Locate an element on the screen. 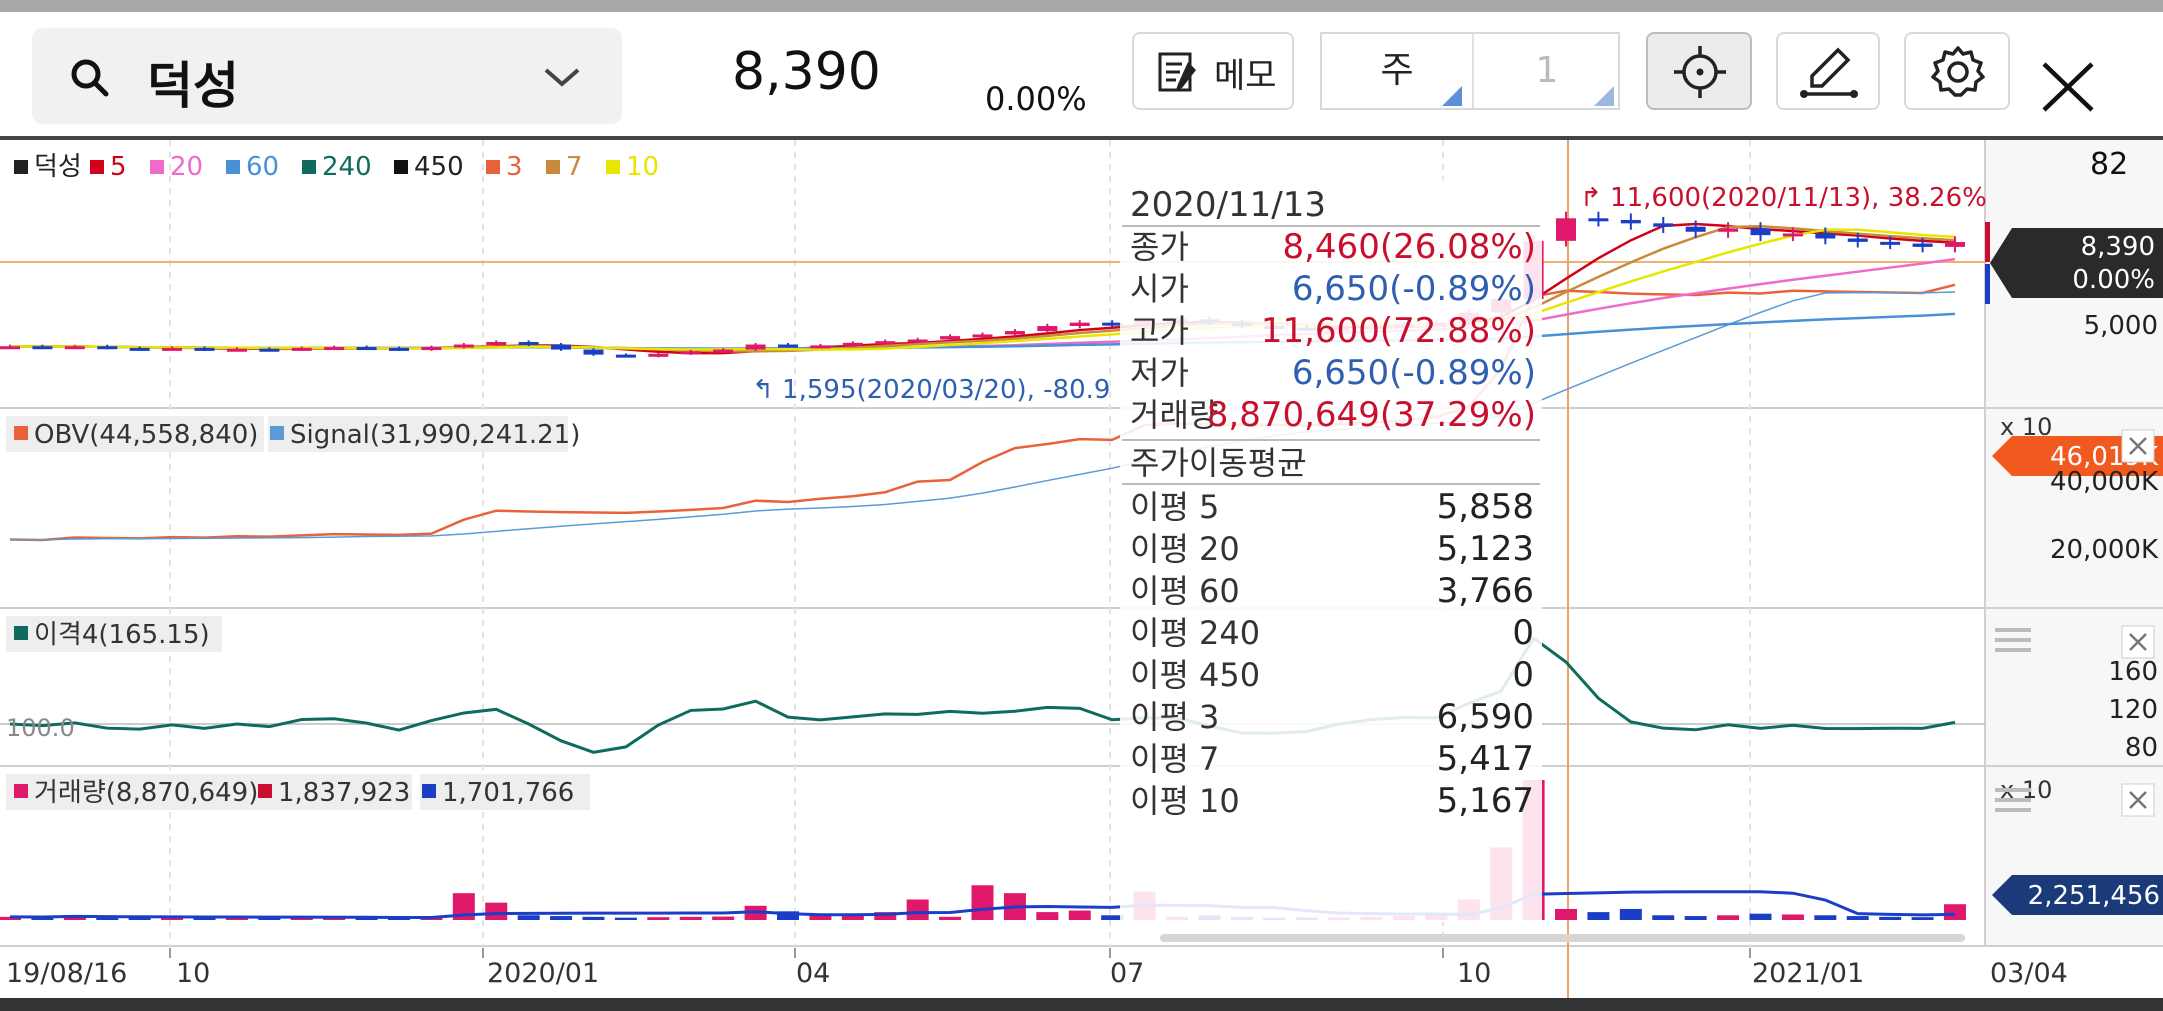 This screenshot has height=1011, width=2163. price-change: 0.00% is located at coordinates (1036, 99).